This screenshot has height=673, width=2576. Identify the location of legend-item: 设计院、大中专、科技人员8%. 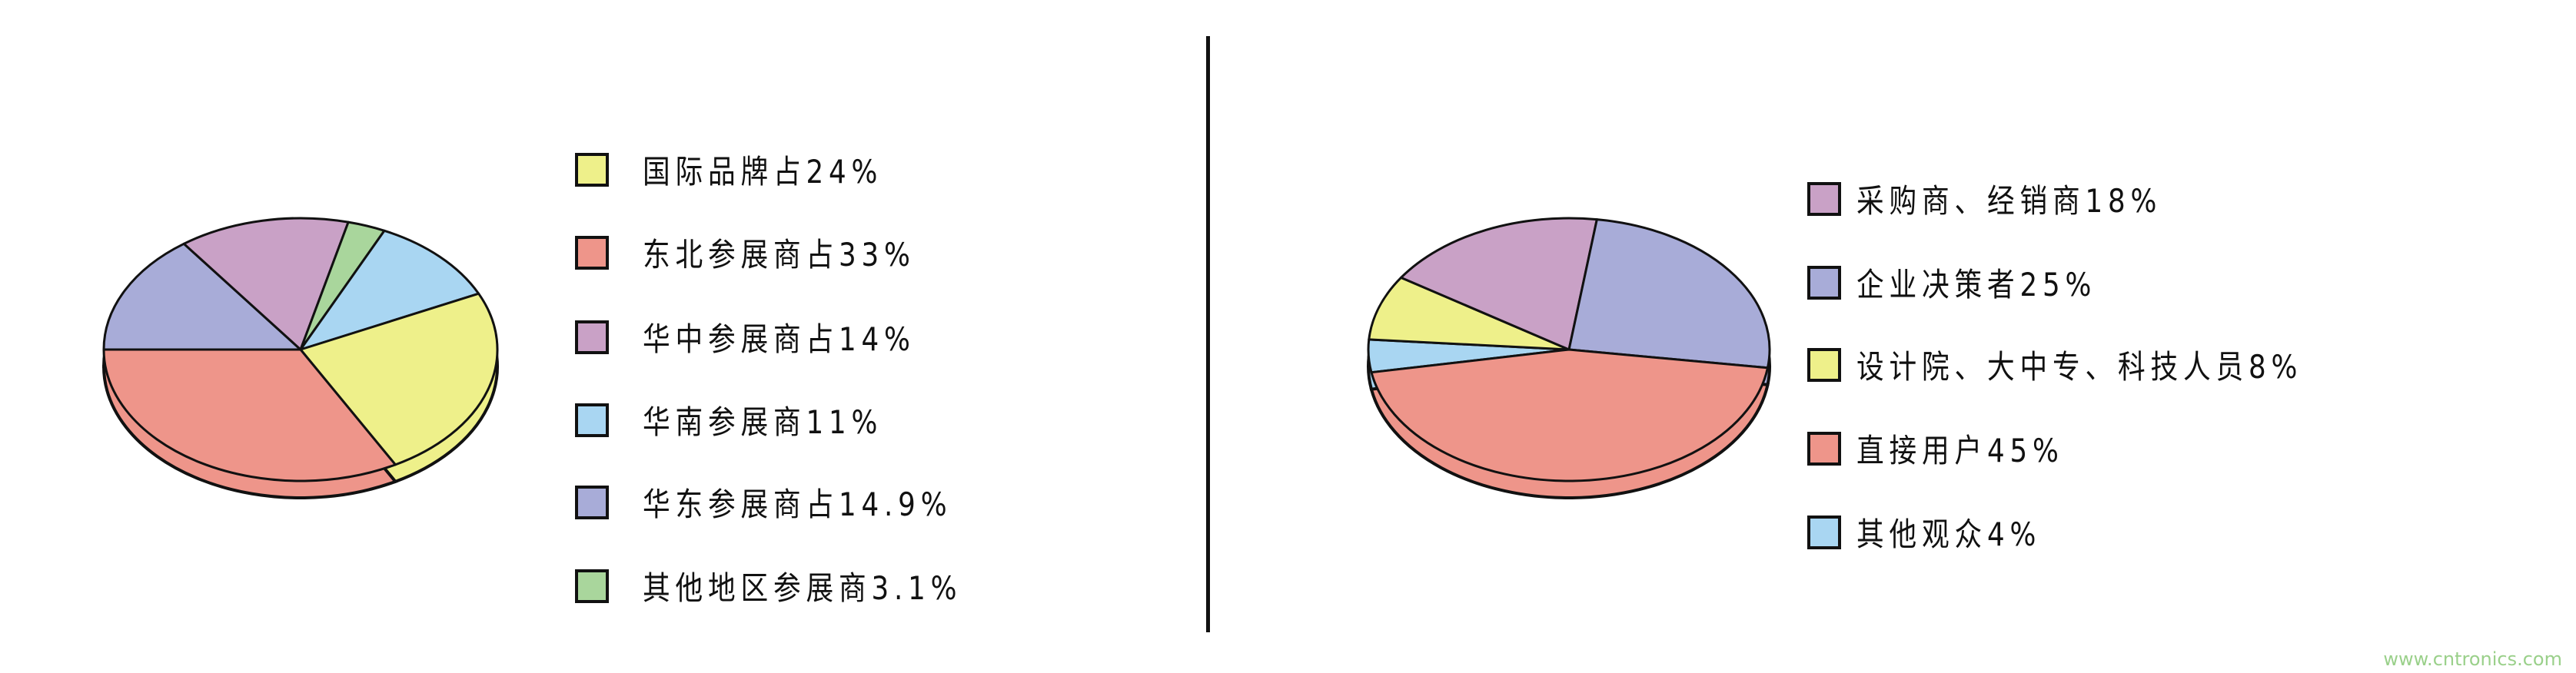
(2094, 365).